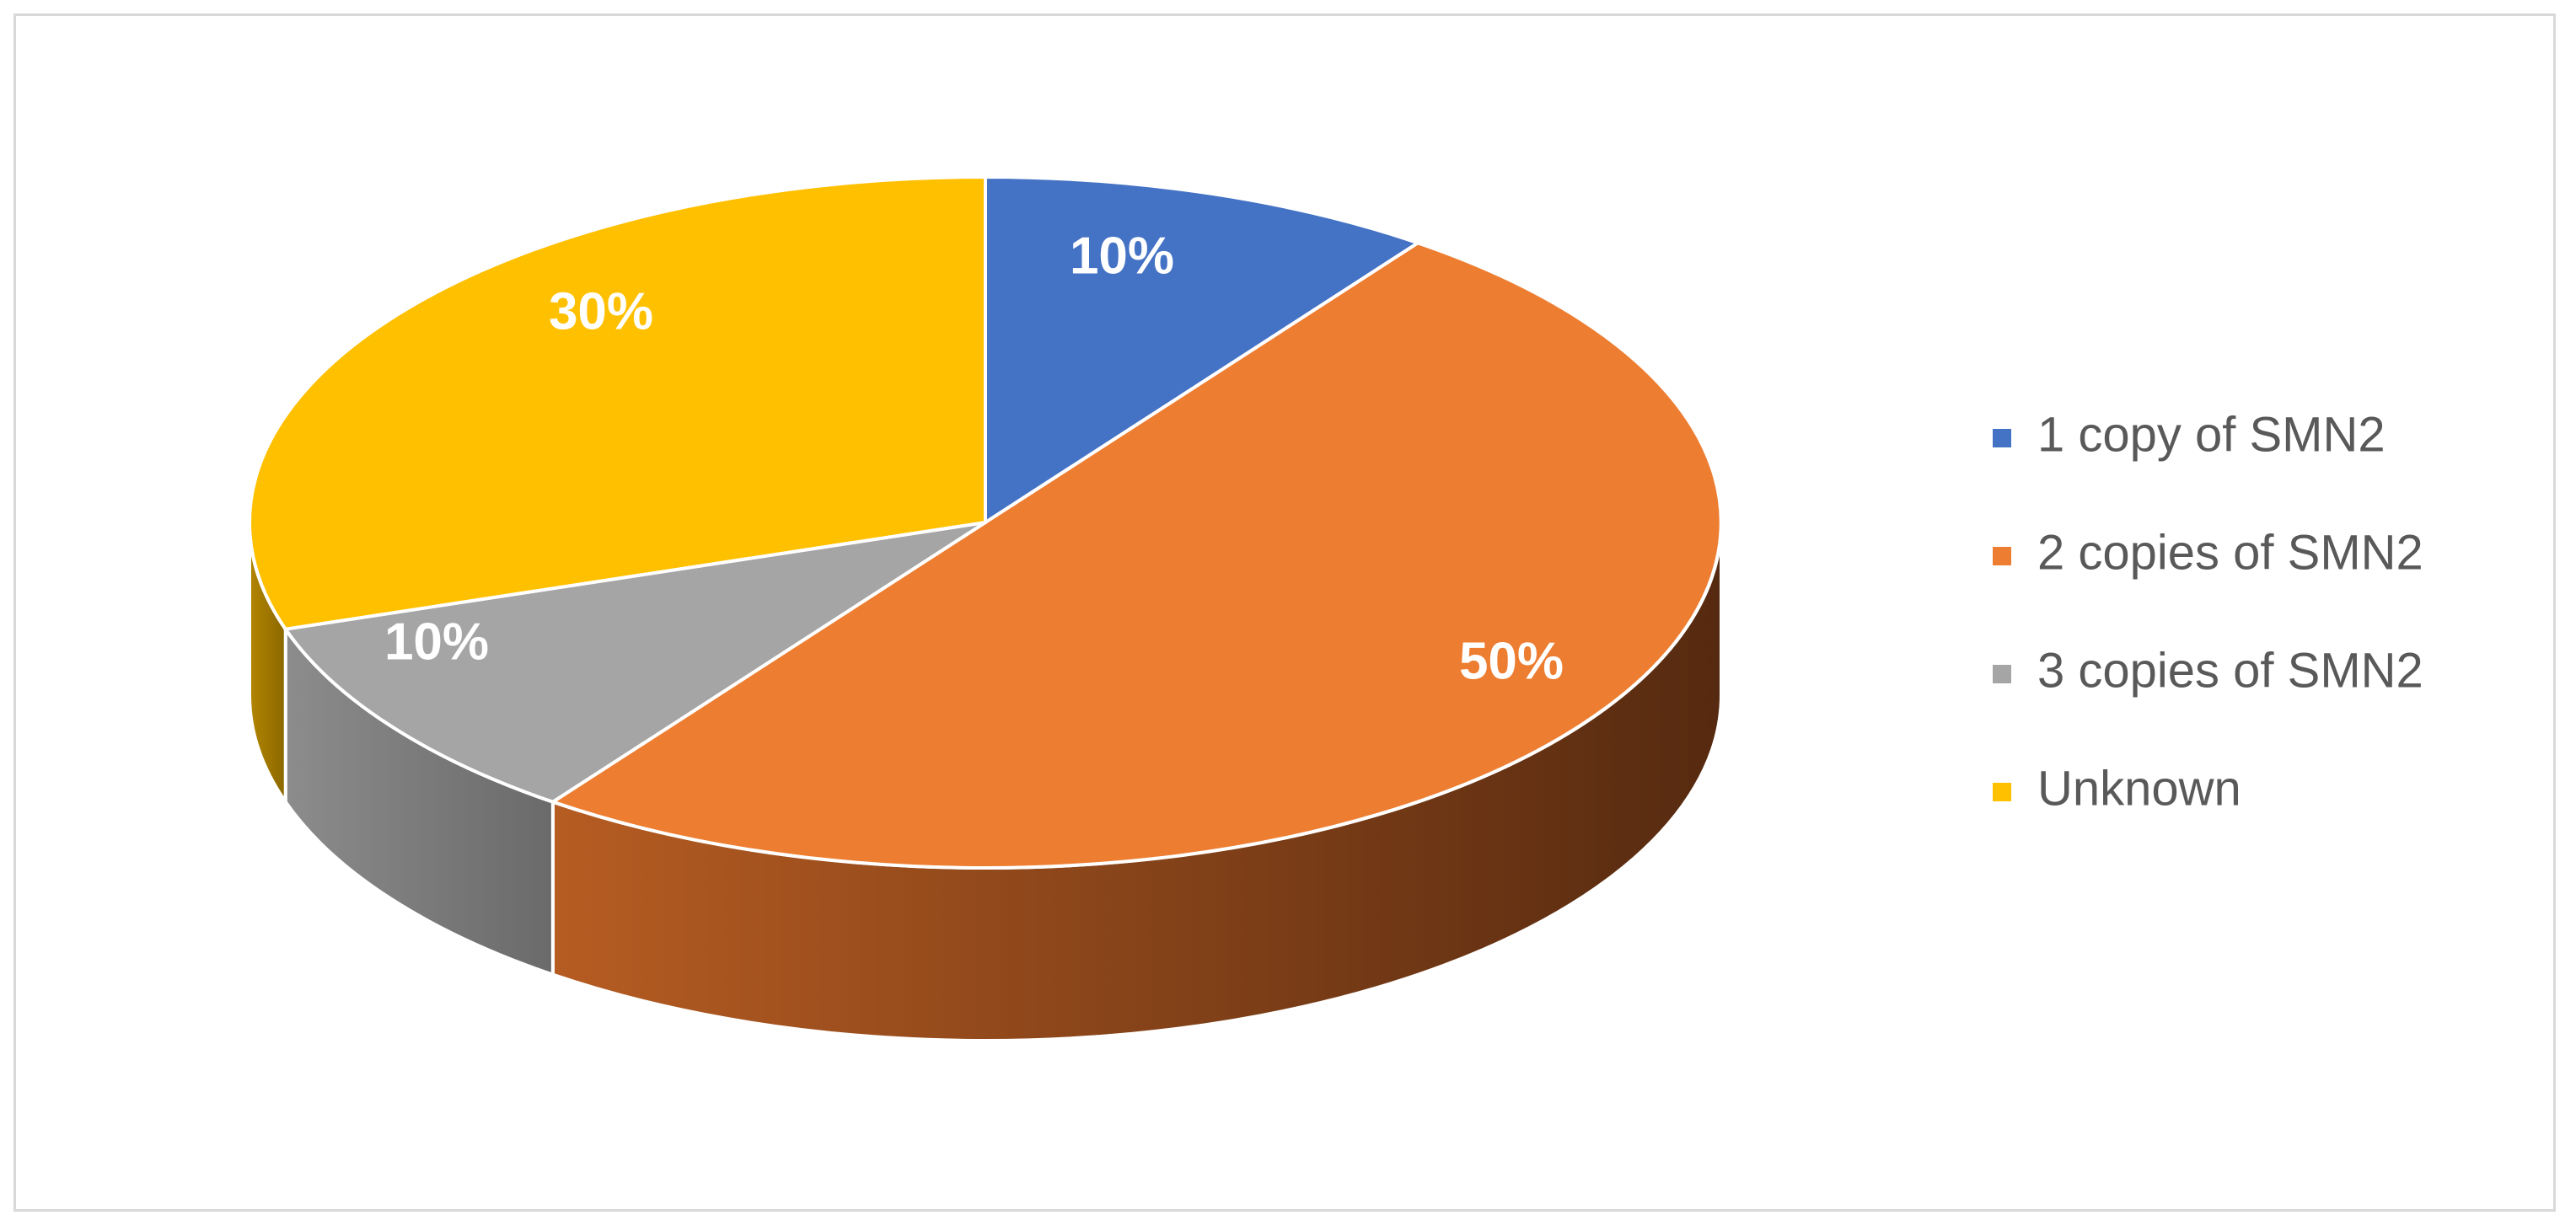  What do you see at coordinates (2002, 674) in the screenshot?
I see `legend-swatch-3-copies-of-smn2` at bounding box center [2002, 674].